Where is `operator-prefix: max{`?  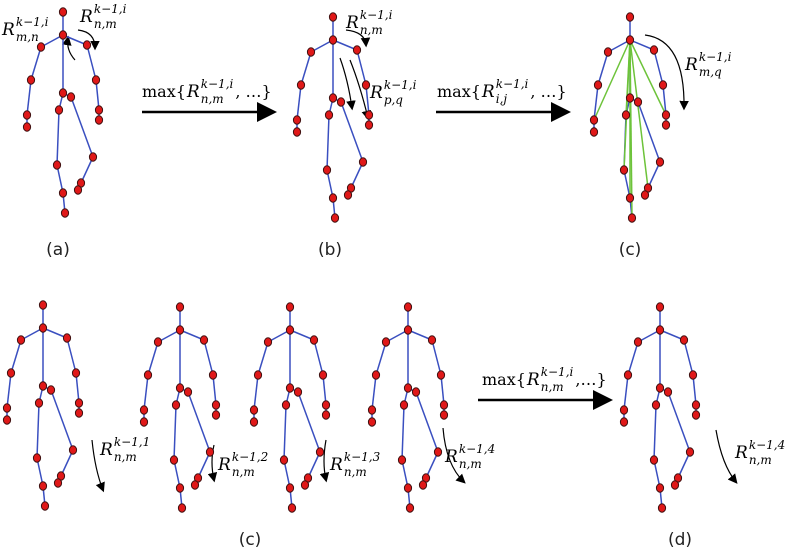
operator-prefix: max{ is located at coordinates (504, 379).